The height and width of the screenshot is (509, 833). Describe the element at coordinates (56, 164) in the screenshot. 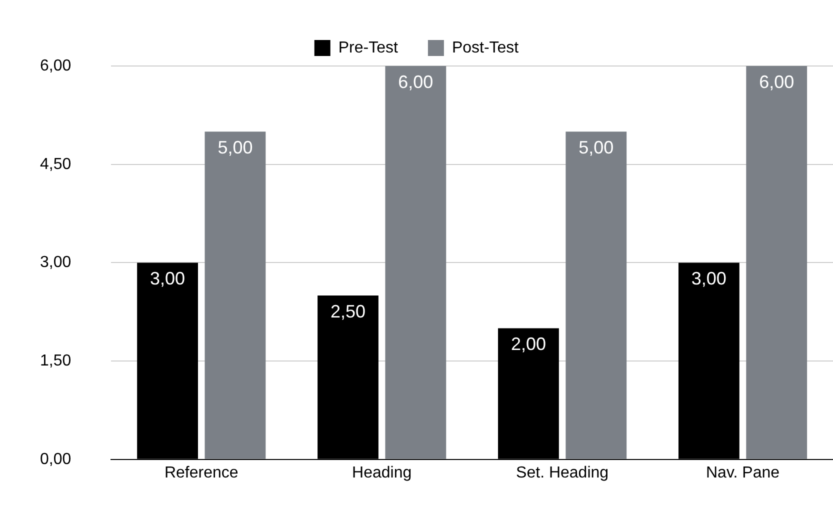

I see `y-tick-label: 4,50` at that location.